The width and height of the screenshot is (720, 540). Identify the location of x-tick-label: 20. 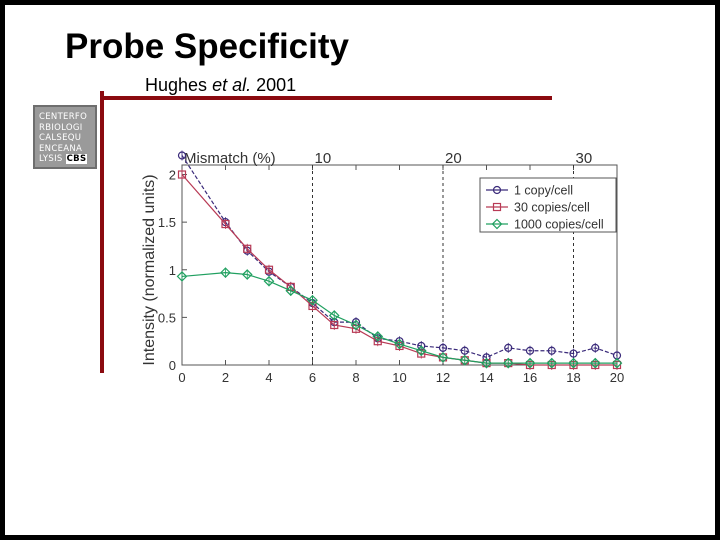
(617, 377).